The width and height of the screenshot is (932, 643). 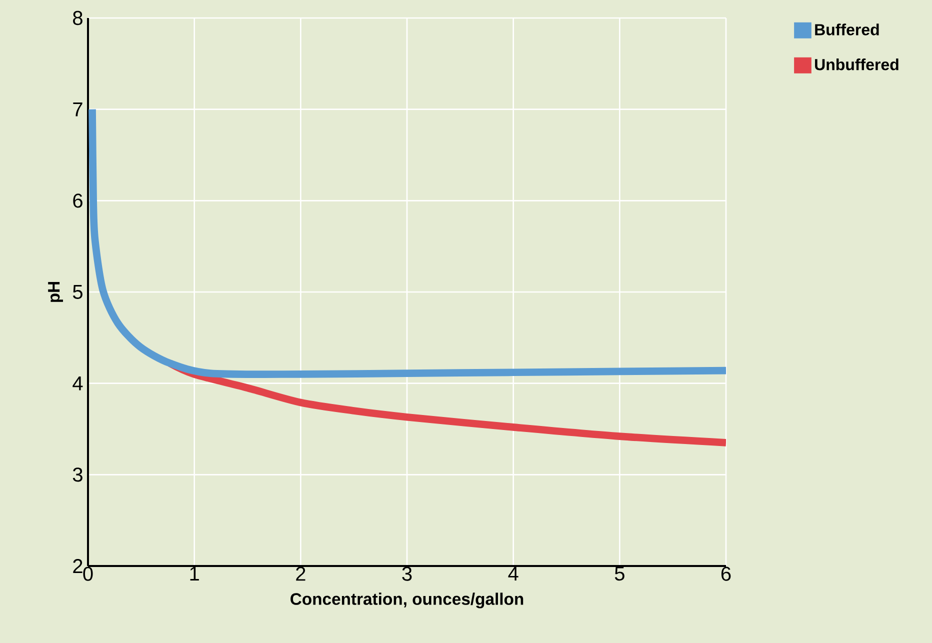 What do you see at coordinates (194, 573) in the screenshot?
I see `x-tick-label: 1` at bounding box center [194, 573].